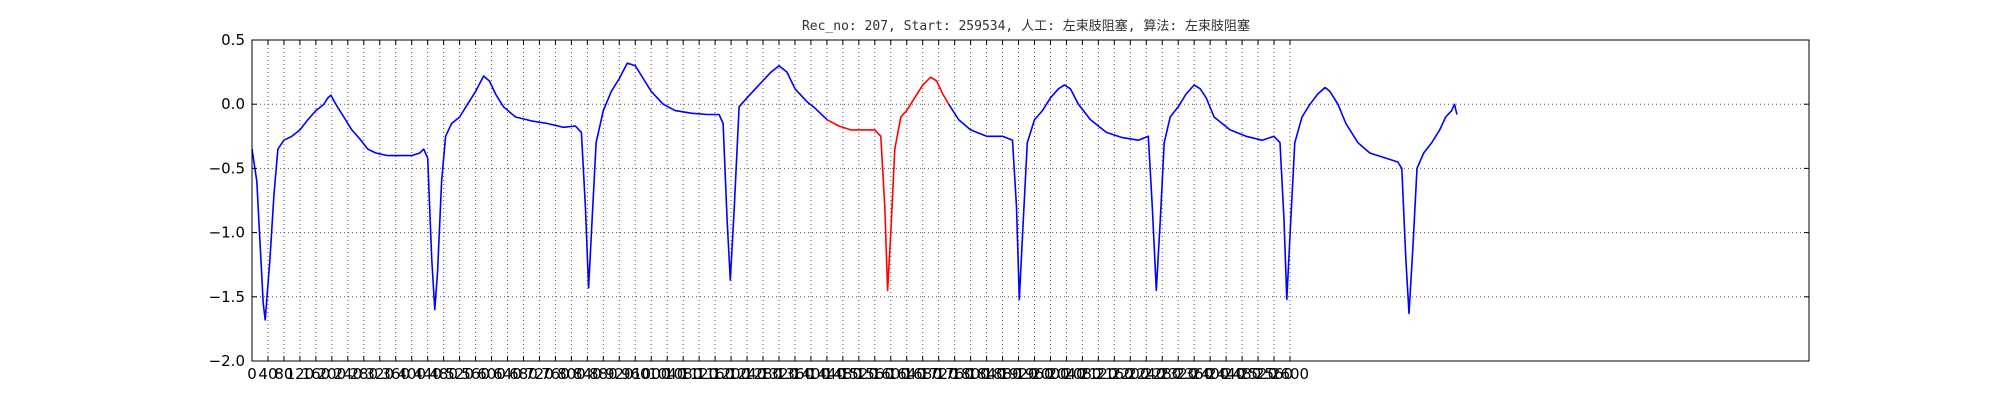  Describe the element at coordinates (667, 374) in the screenshot. I see `x-tick-label: 1040` at that location.